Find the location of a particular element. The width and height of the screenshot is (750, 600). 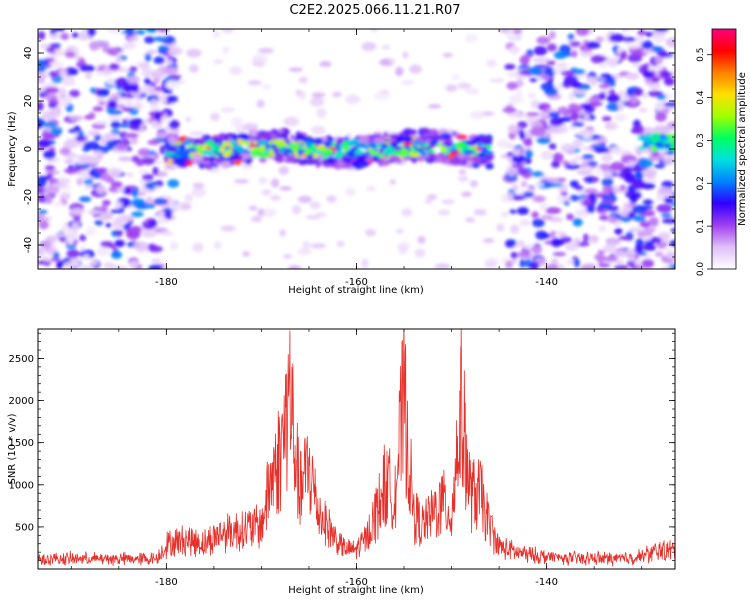

x-tick-label: -180 is located at coordinates (166, 582).